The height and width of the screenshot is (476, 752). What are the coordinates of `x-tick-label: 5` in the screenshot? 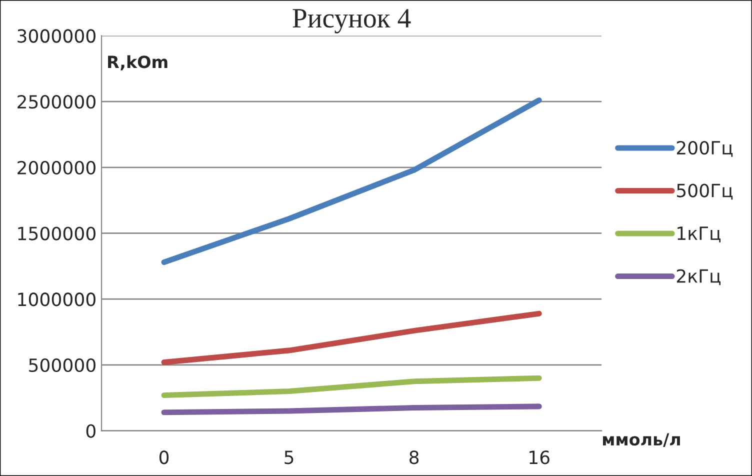 It's located at (289, 457).